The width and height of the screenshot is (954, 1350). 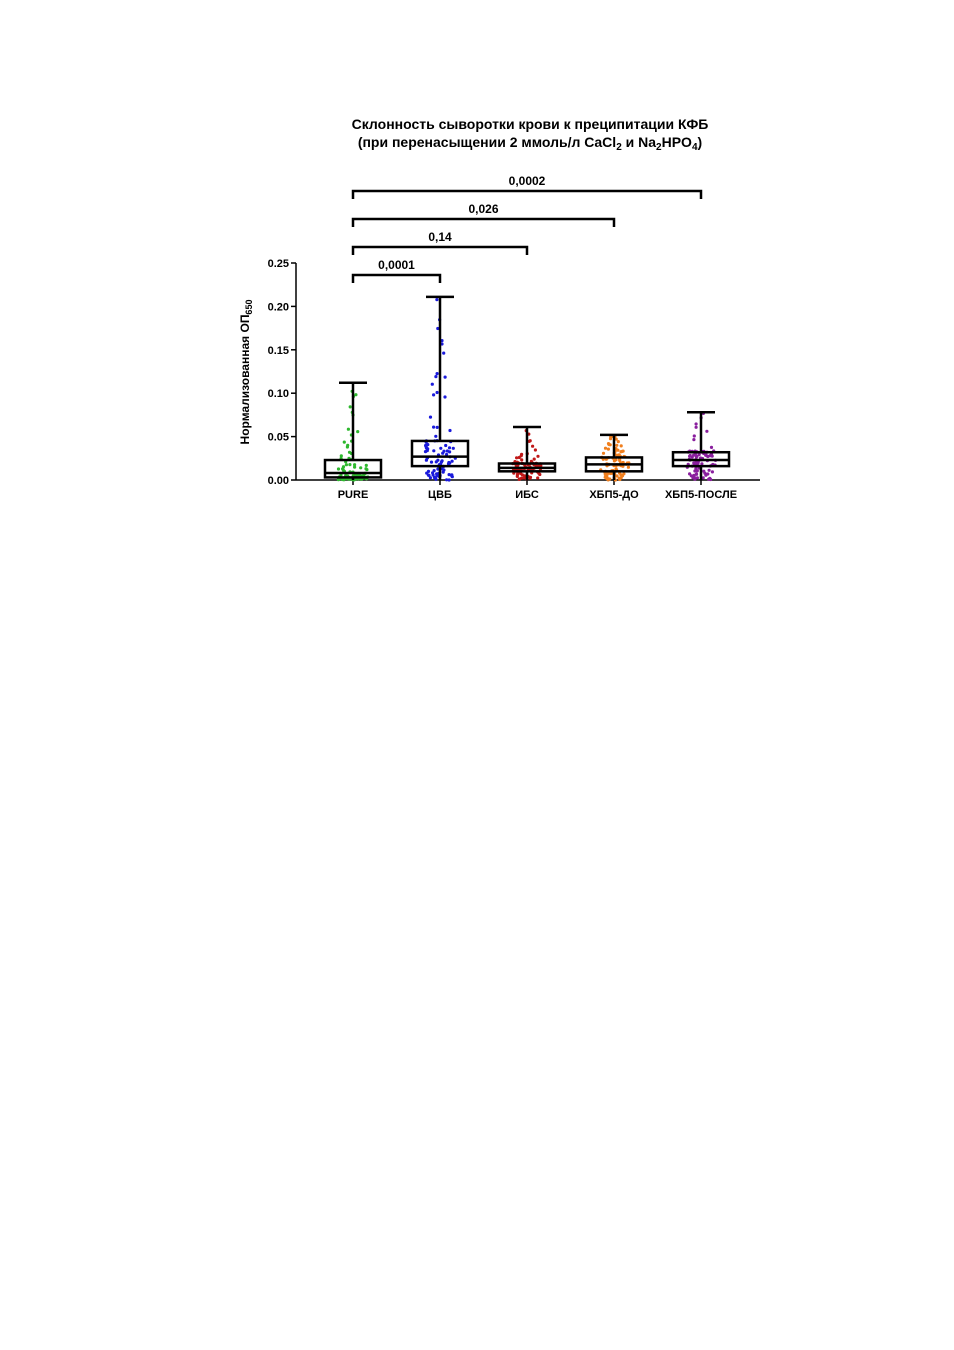 I want to click on significance-brackets: 0,0001 0,14 0,026 0,0002, so click(x=527, y=228).